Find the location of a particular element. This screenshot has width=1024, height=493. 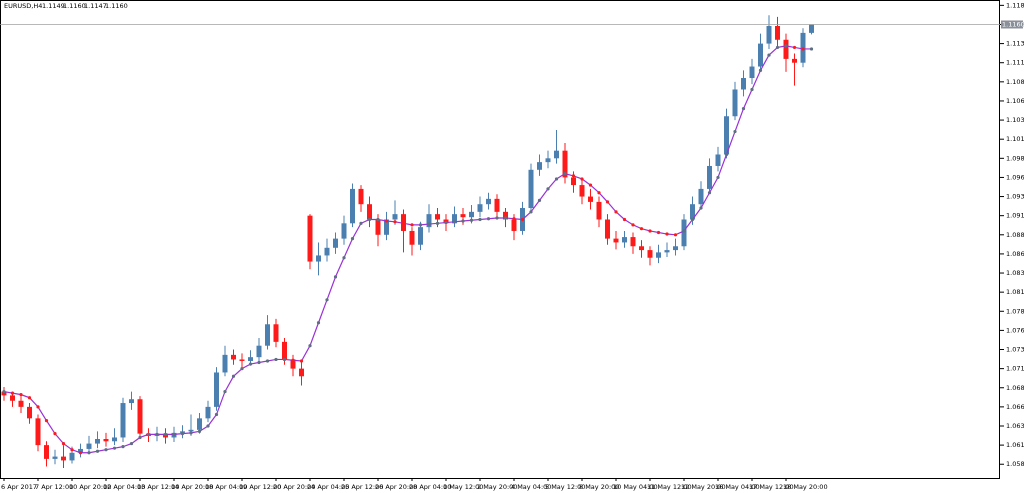

current-price-label: 1.1160 is located at coordinates (1013, 24).